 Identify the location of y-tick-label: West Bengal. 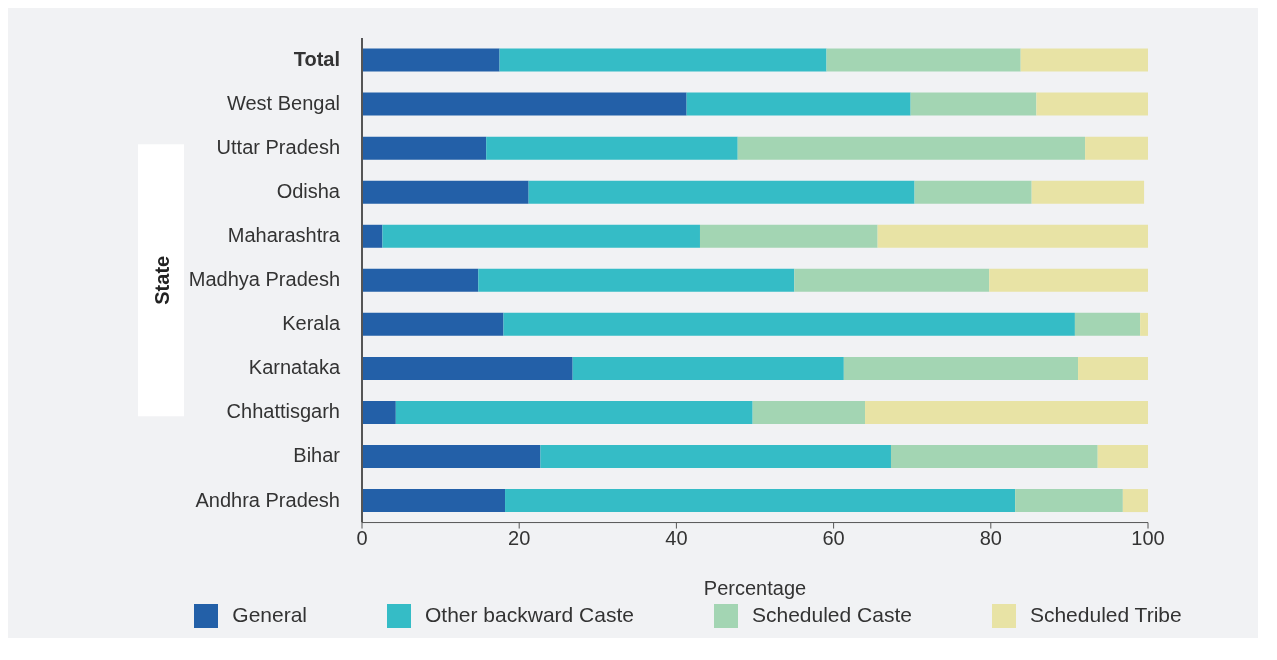
(283, 103).